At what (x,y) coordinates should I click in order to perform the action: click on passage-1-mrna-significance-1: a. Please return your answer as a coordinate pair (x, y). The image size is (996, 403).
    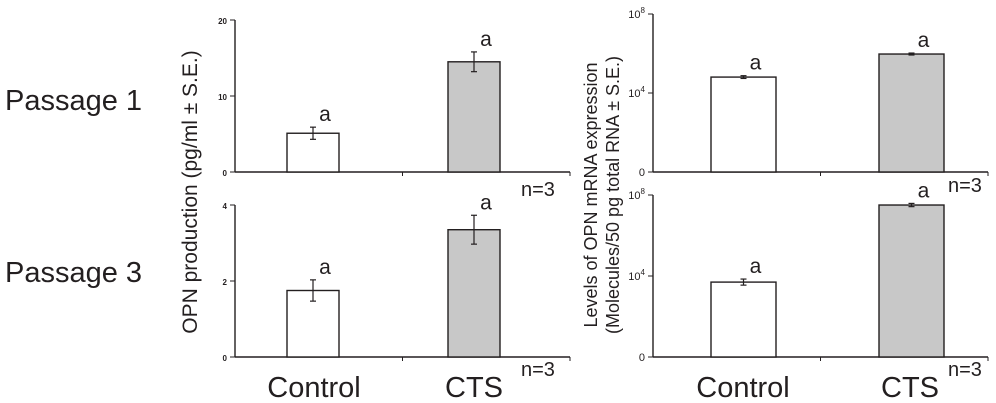
    Looking at the image, I should click on (924, 40).